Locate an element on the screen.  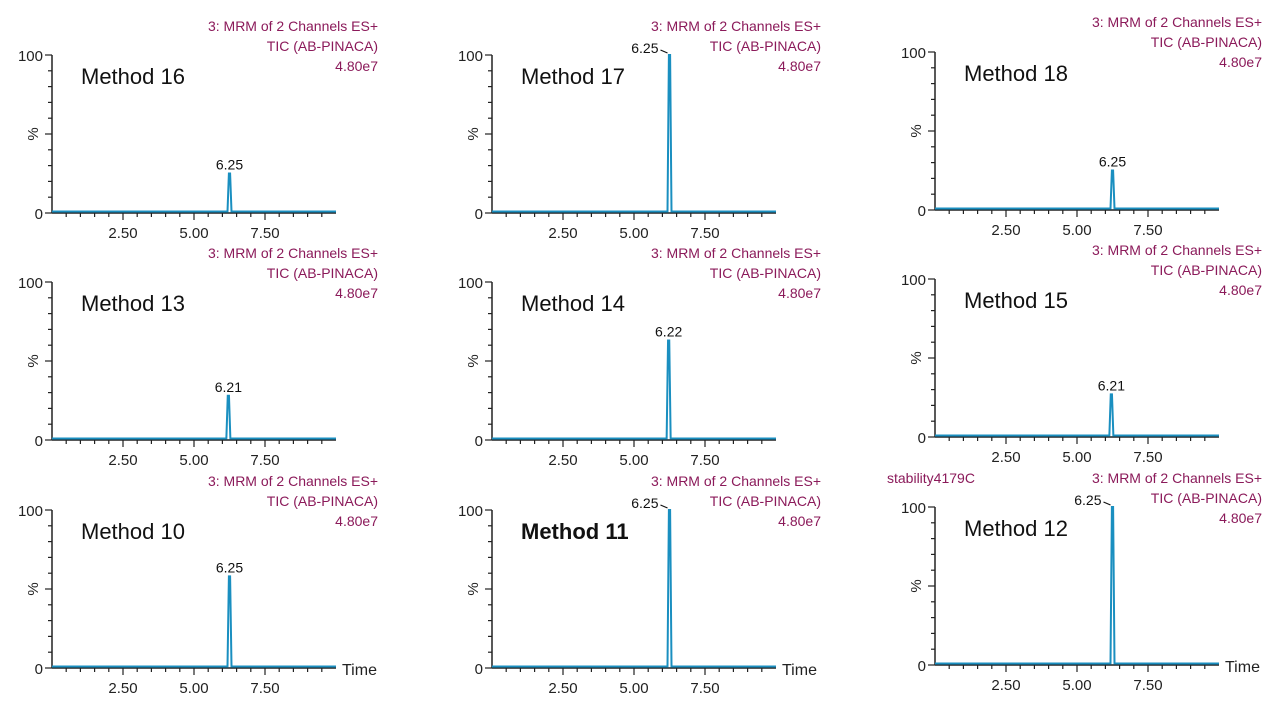
panel-title: Method 12 is located at coordinates (1016, 528).